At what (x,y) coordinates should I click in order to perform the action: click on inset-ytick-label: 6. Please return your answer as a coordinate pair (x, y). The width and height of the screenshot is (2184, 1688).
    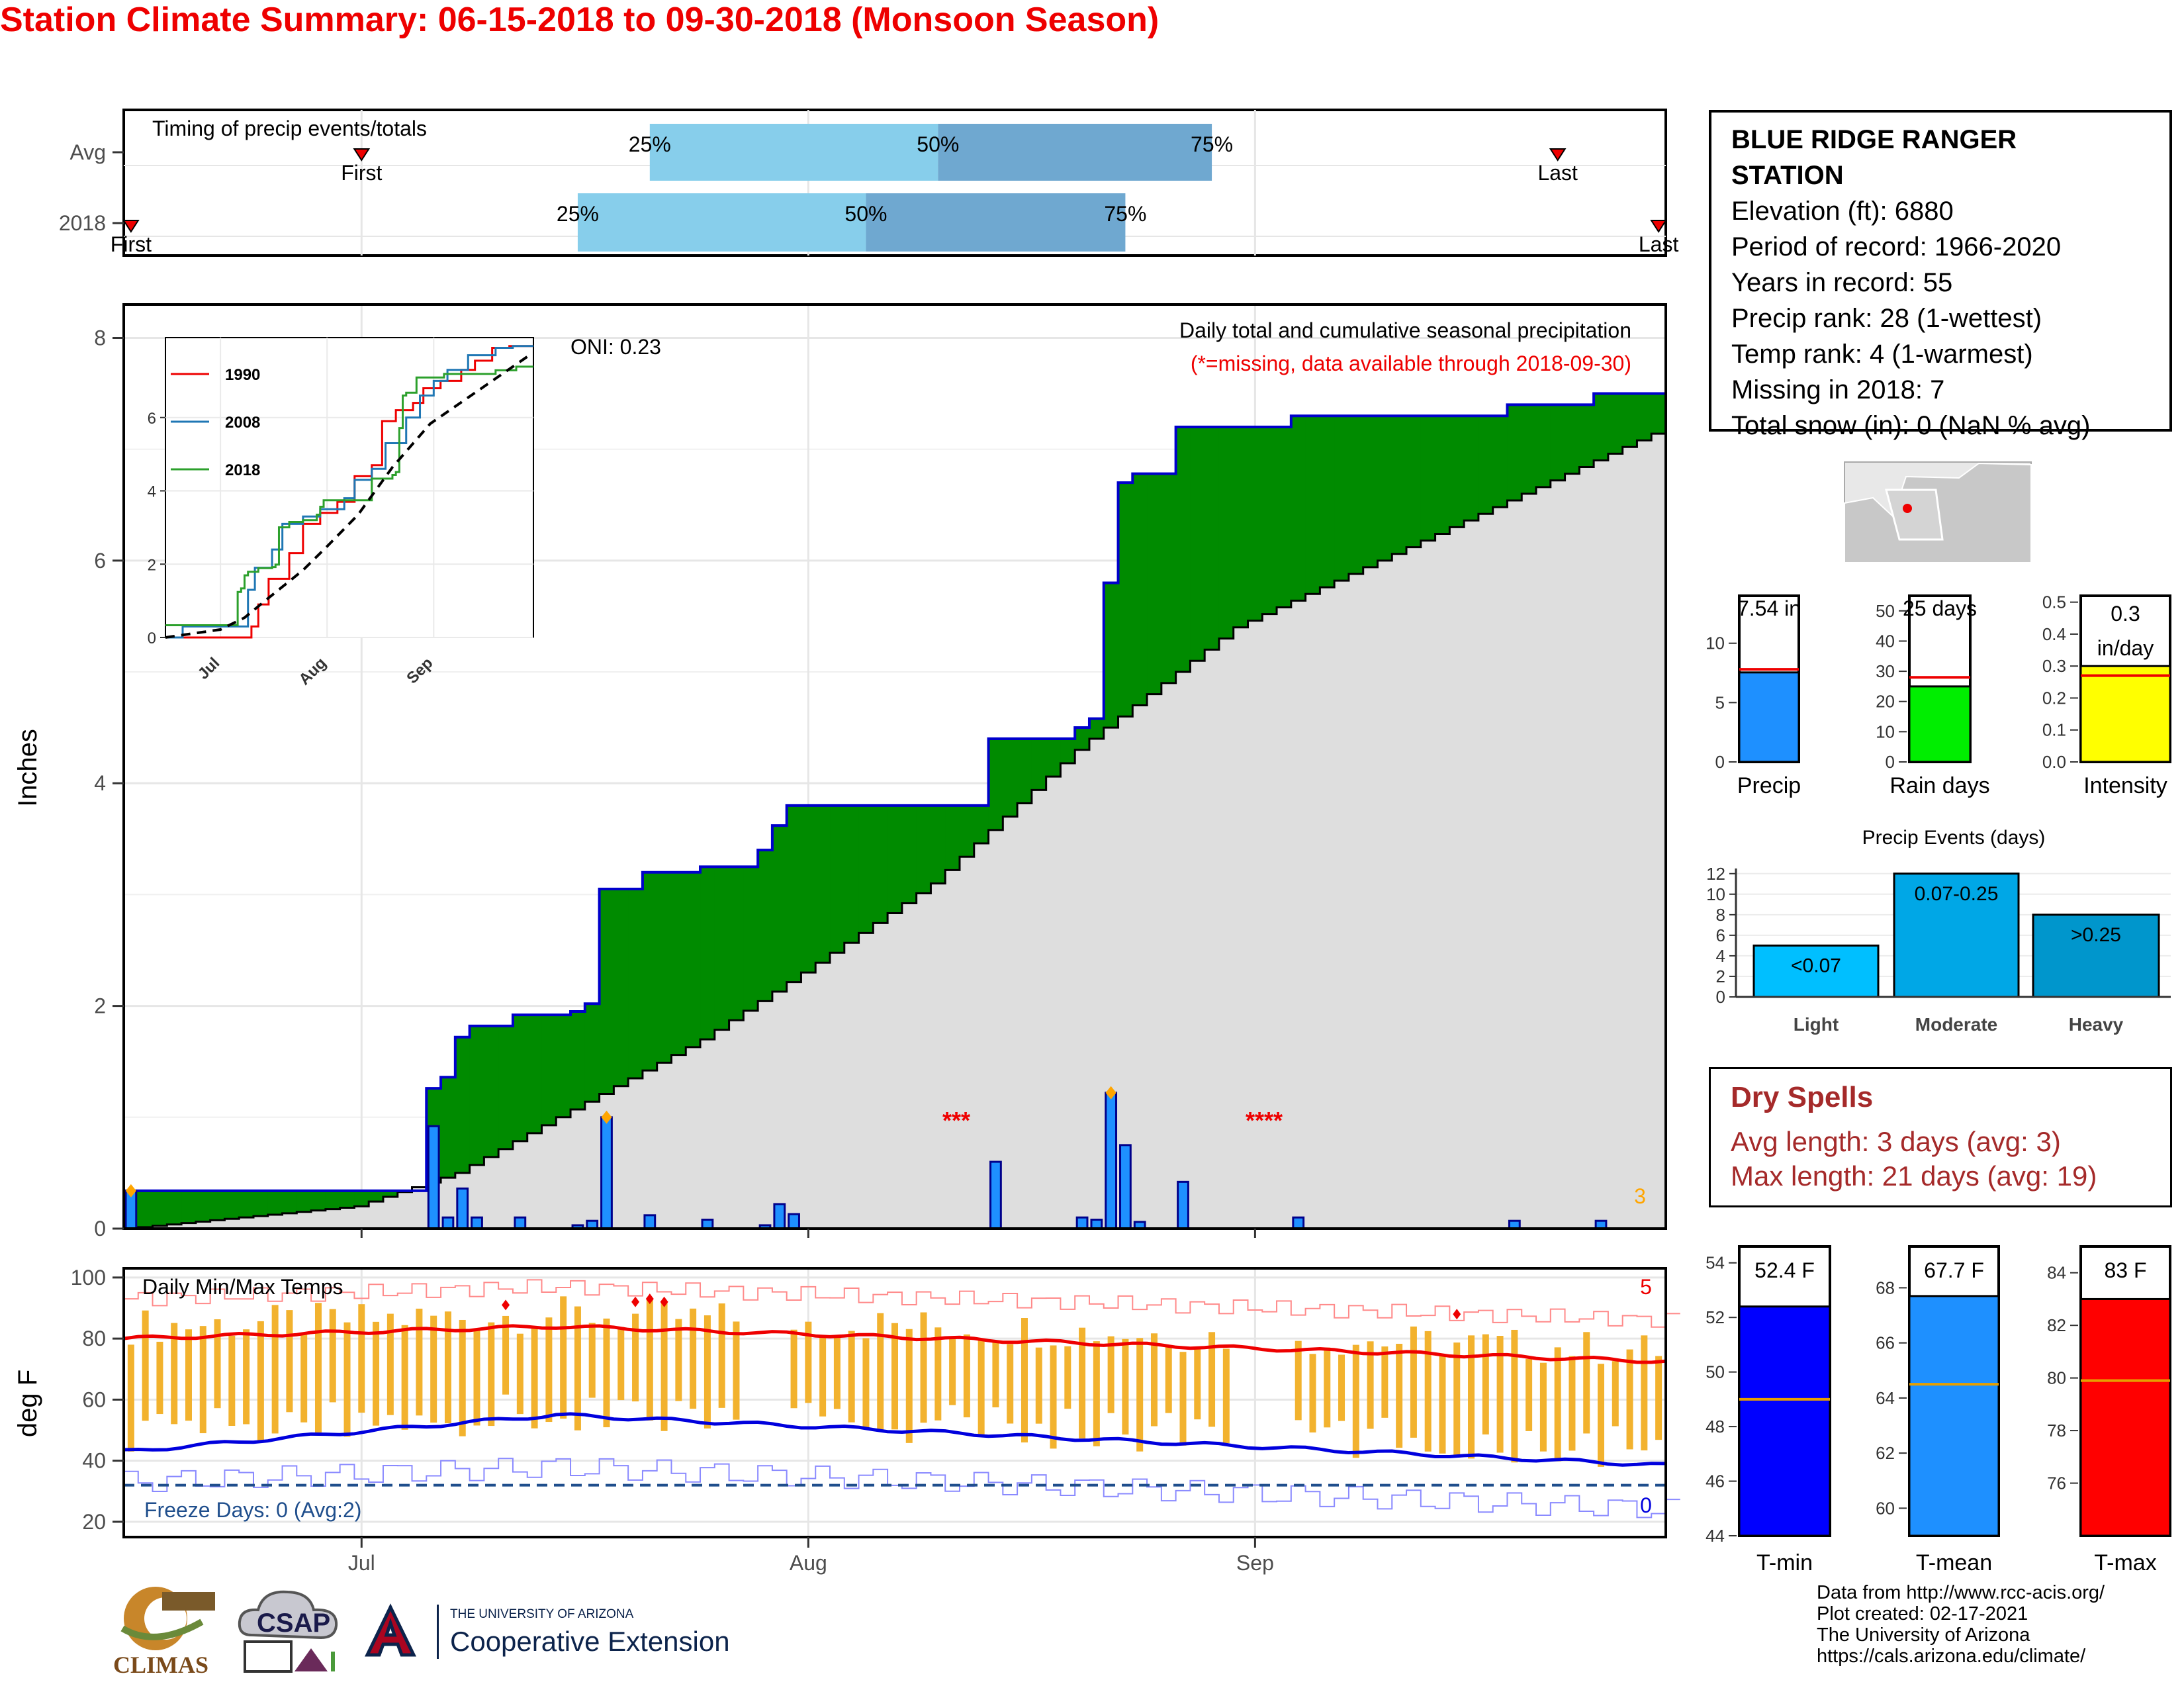
    Looking at the image, I should click on (152, 419).